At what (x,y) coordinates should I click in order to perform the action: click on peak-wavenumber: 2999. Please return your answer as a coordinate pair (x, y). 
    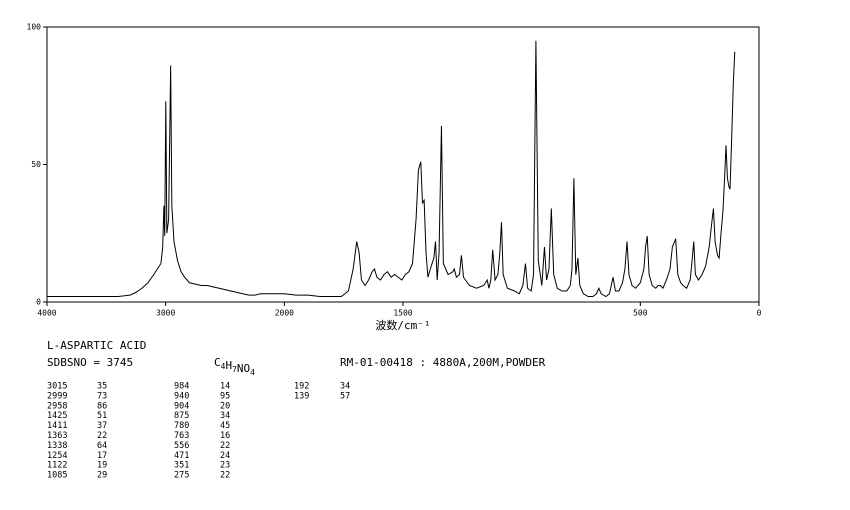
    Looking at the image, I should click on (57, 396).